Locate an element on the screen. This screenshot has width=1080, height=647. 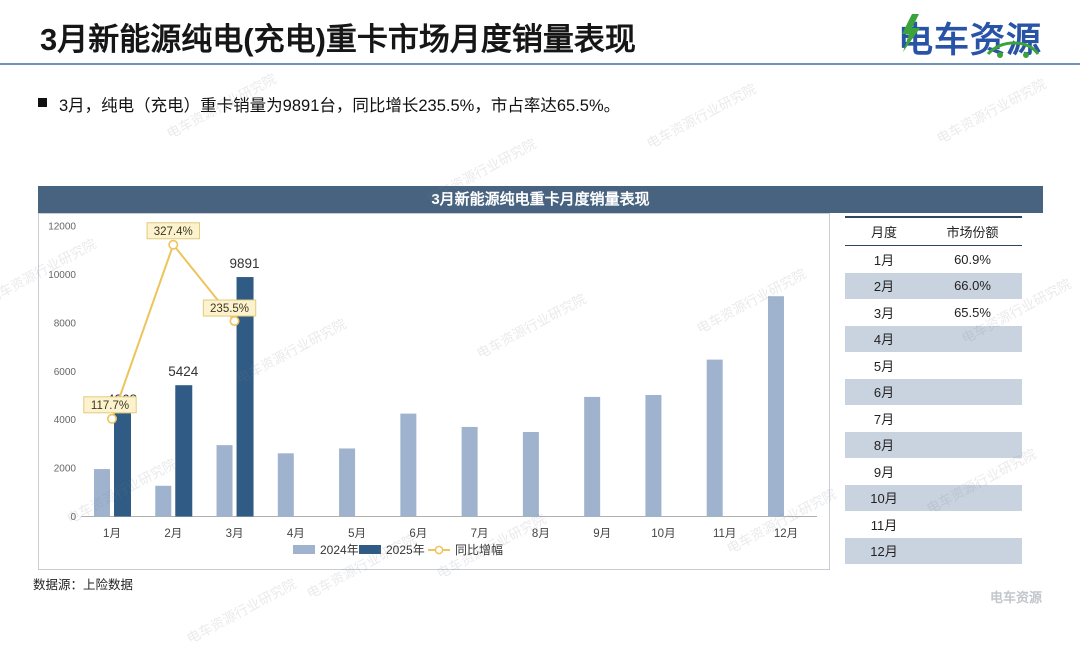
brand-logo: 电车资源 is located at coordinates (962, 34).